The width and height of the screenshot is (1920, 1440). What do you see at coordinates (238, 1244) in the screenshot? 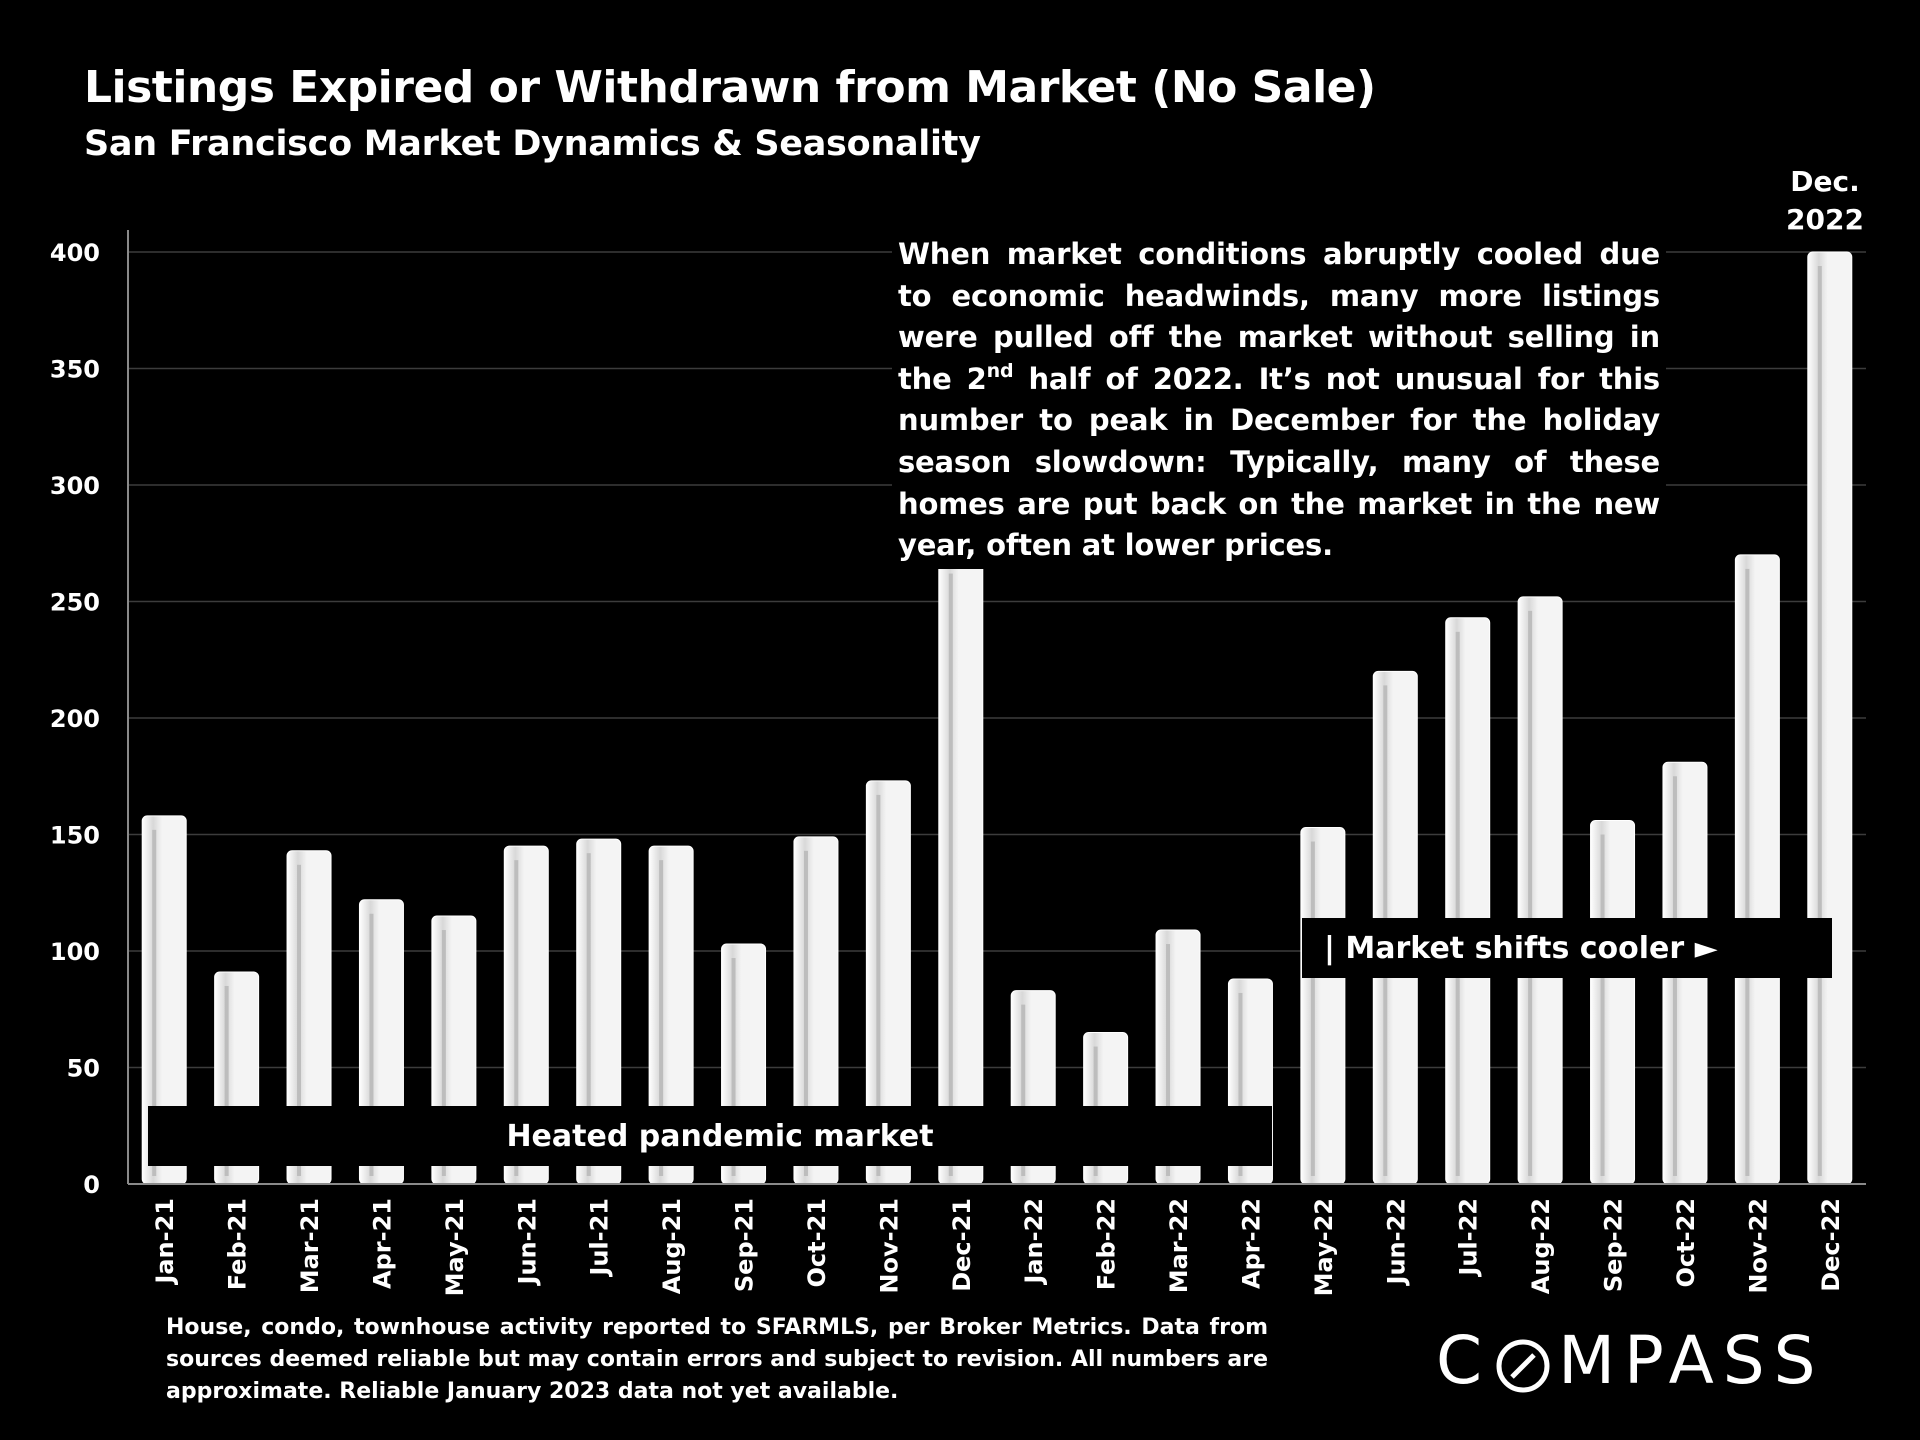
I see `x-tick-label: Feb-21` at bounding box center [238, 1244].